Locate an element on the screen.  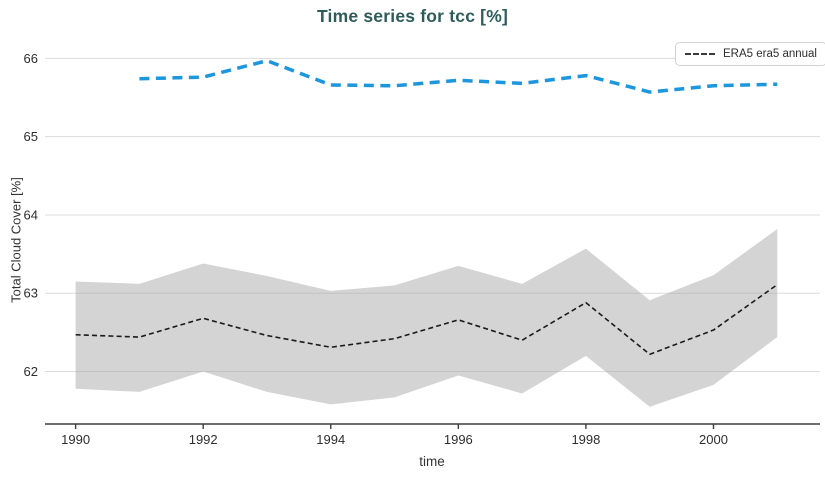
x-tick-label-1996: 1996 is located at coordinates (458, 439).